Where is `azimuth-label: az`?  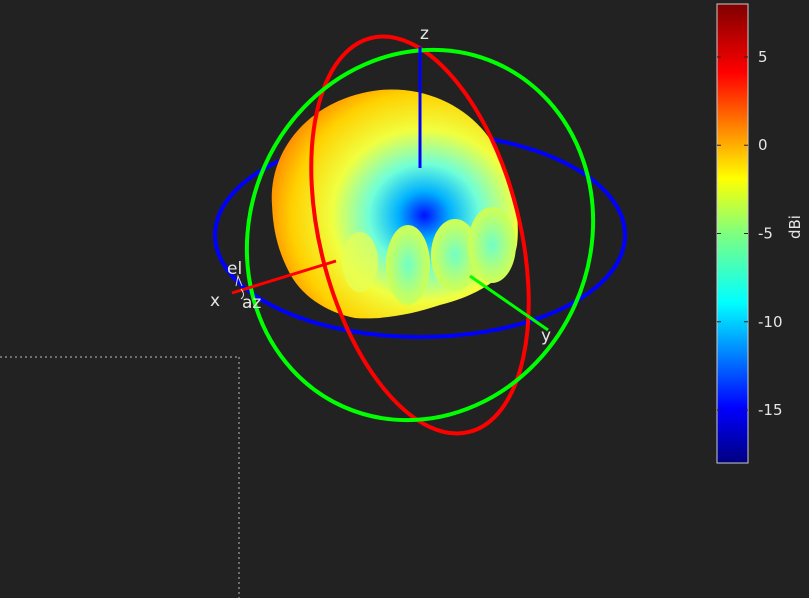 azimuth-label: az is located at coordinates (251, 303).